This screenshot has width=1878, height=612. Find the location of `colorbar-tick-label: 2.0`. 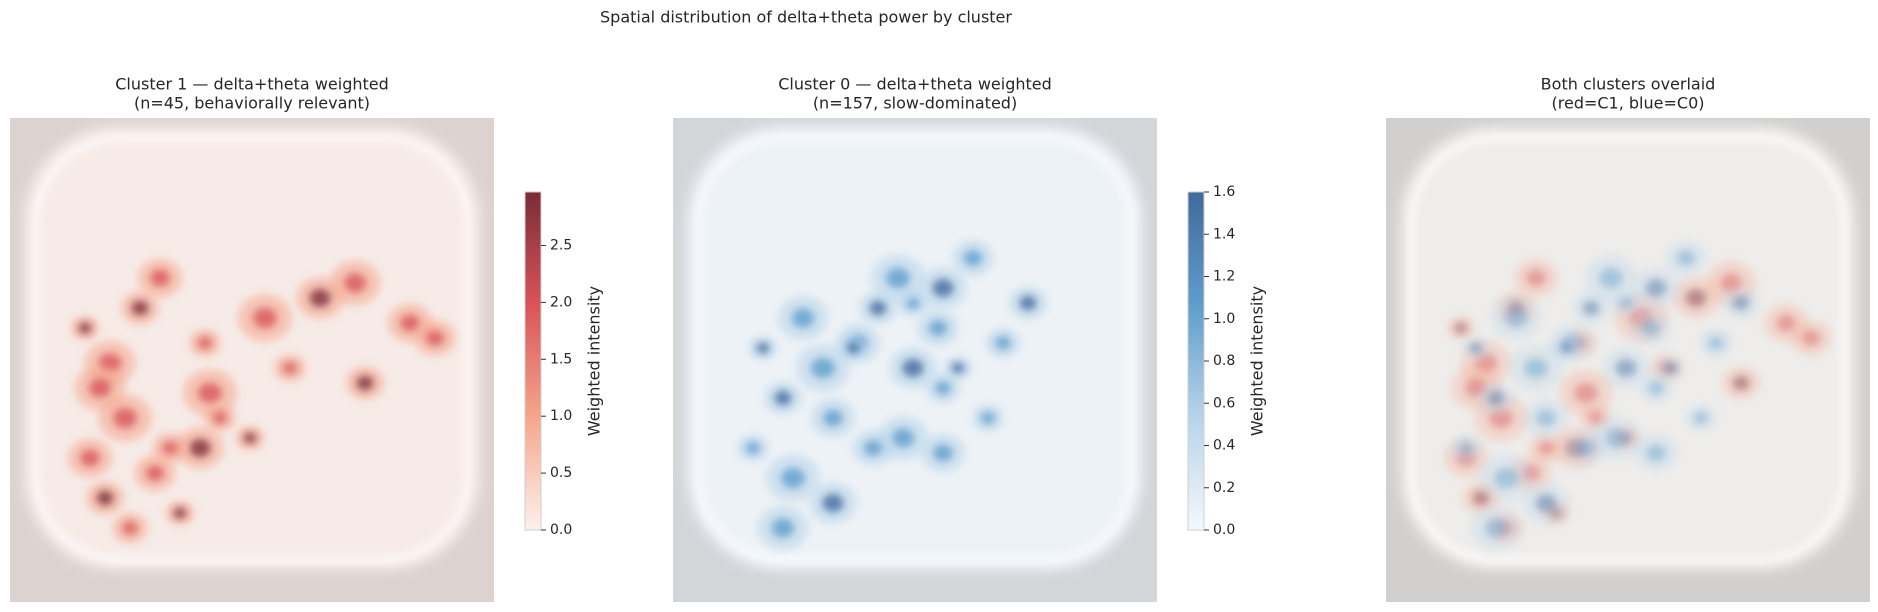

colorbar-tick-label: 2.0 is located at coordinates (561, 302).